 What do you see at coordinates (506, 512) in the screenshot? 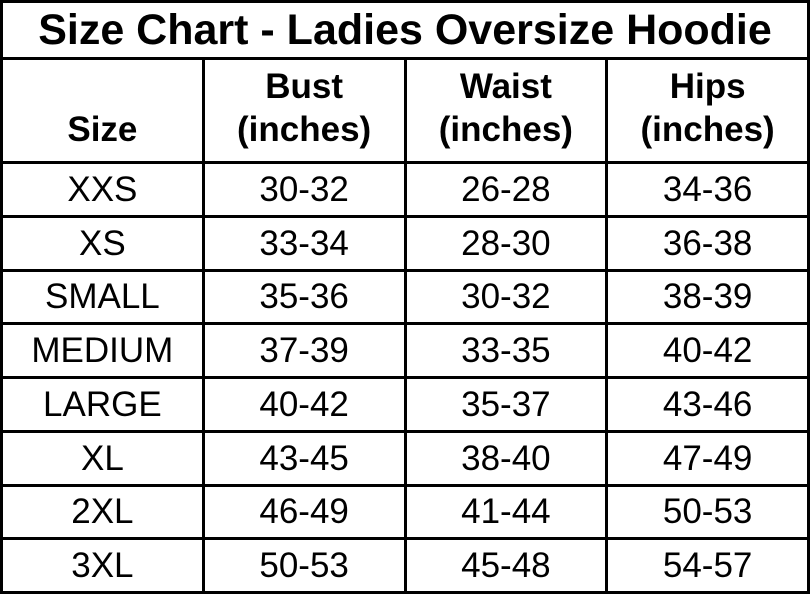
I see `waist-cell: 41-44` at bounding box center [506, 512].